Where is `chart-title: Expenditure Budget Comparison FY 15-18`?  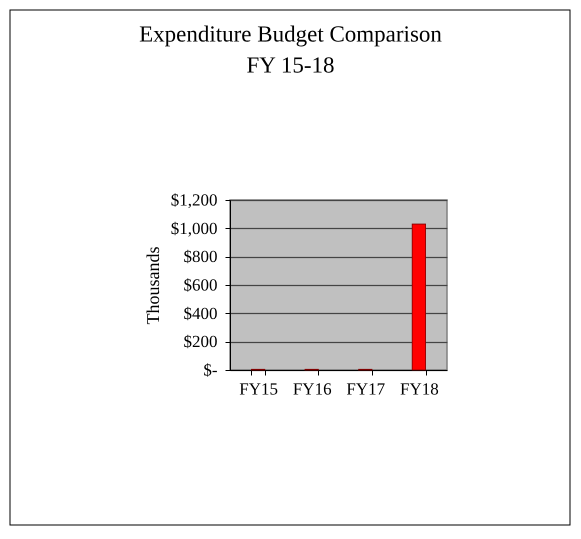 chart-title: Expenditure Budget Comparison FY 15-18 is located at coordinates (290, 50).